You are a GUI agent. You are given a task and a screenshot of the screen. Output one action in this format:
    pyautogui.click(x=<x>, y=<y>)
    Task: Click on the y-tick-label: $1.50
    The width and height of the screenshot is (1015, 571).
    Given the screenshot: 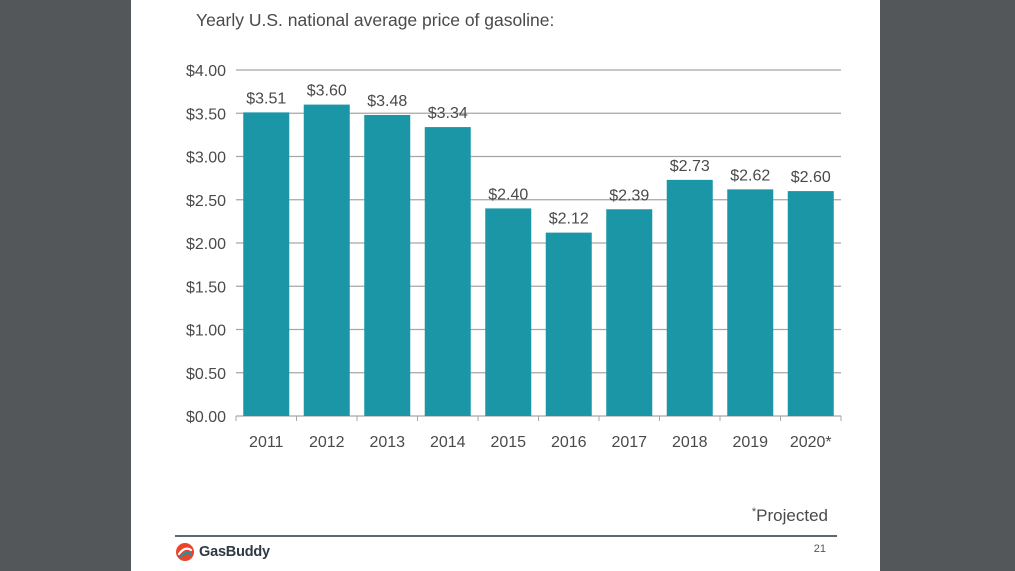 What is the action you would take?
    pyautogui.click(x=206, y=287)
    